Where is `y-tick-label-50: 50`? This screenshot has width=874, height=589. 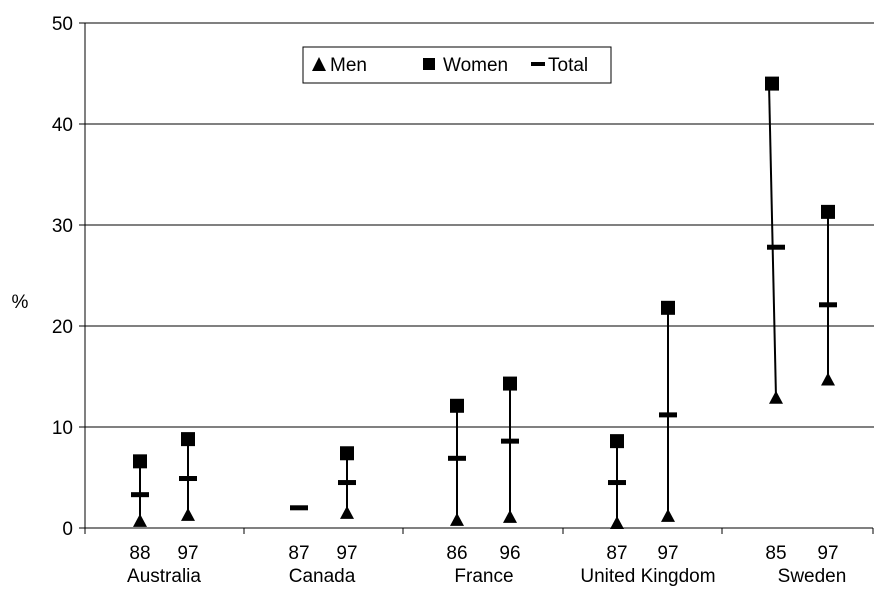 y-tick-label-50: 50 is located at coordinates (62, 24).